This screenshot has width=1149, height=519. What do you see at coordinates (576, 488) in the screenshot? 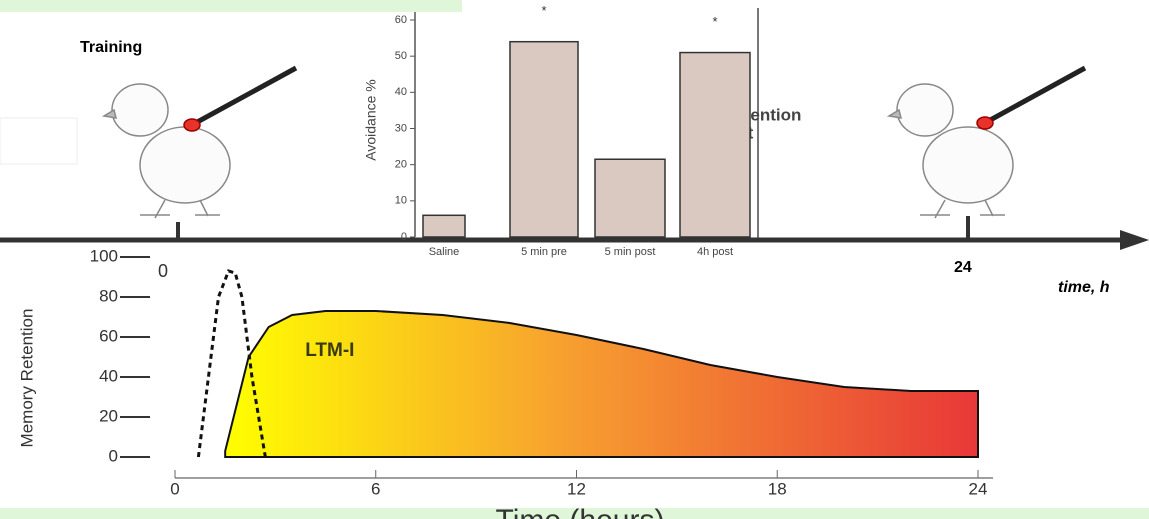
I see `x-tick-label: 12` at bounding box center [576, 488].